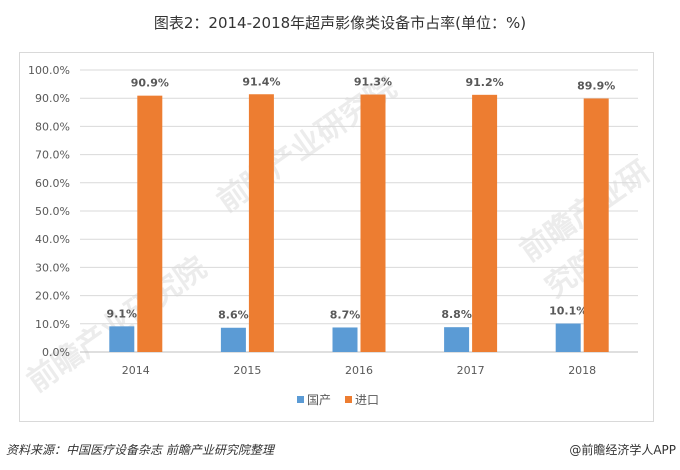 The width and height of the screenshot is (680, 470). I want to click on data-label: 91.4%, so click(261, 81).